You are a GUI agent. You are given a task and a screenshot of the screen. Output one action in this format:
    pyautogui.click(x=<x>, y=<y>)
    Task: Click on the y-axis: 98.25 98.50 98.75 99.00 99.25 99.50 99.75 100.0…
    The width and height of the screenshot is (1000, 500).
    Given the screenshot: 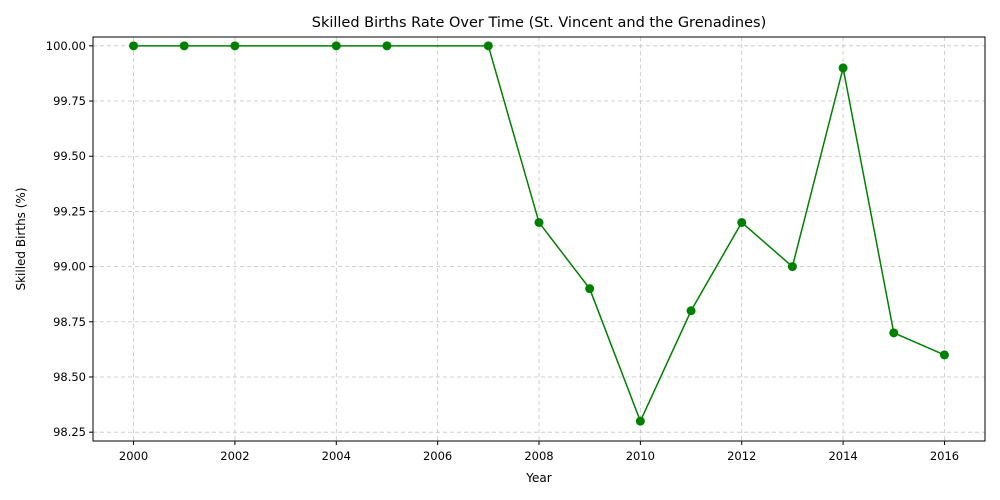 What is the action you would take?
    pyautogui.click(x=69, y=239)
    